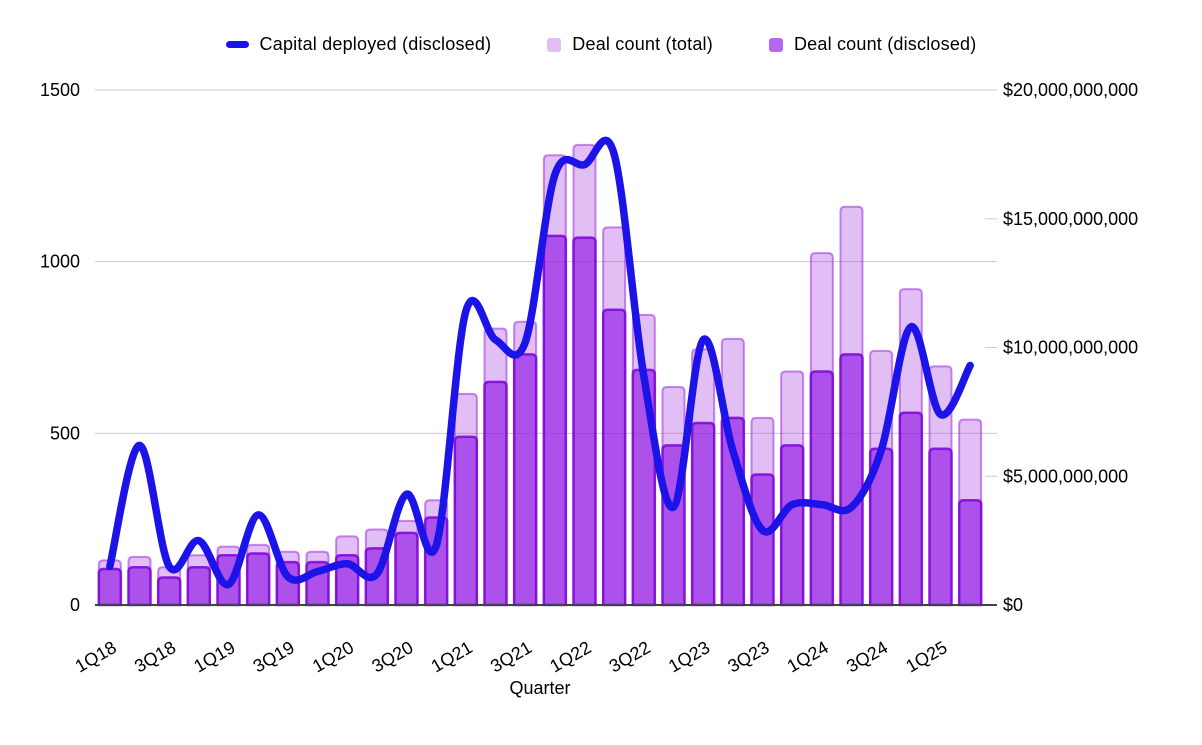 This screenshot has width=1202, height=745. I want to click on bar-disclosed-1Q21, so click(466, 521).